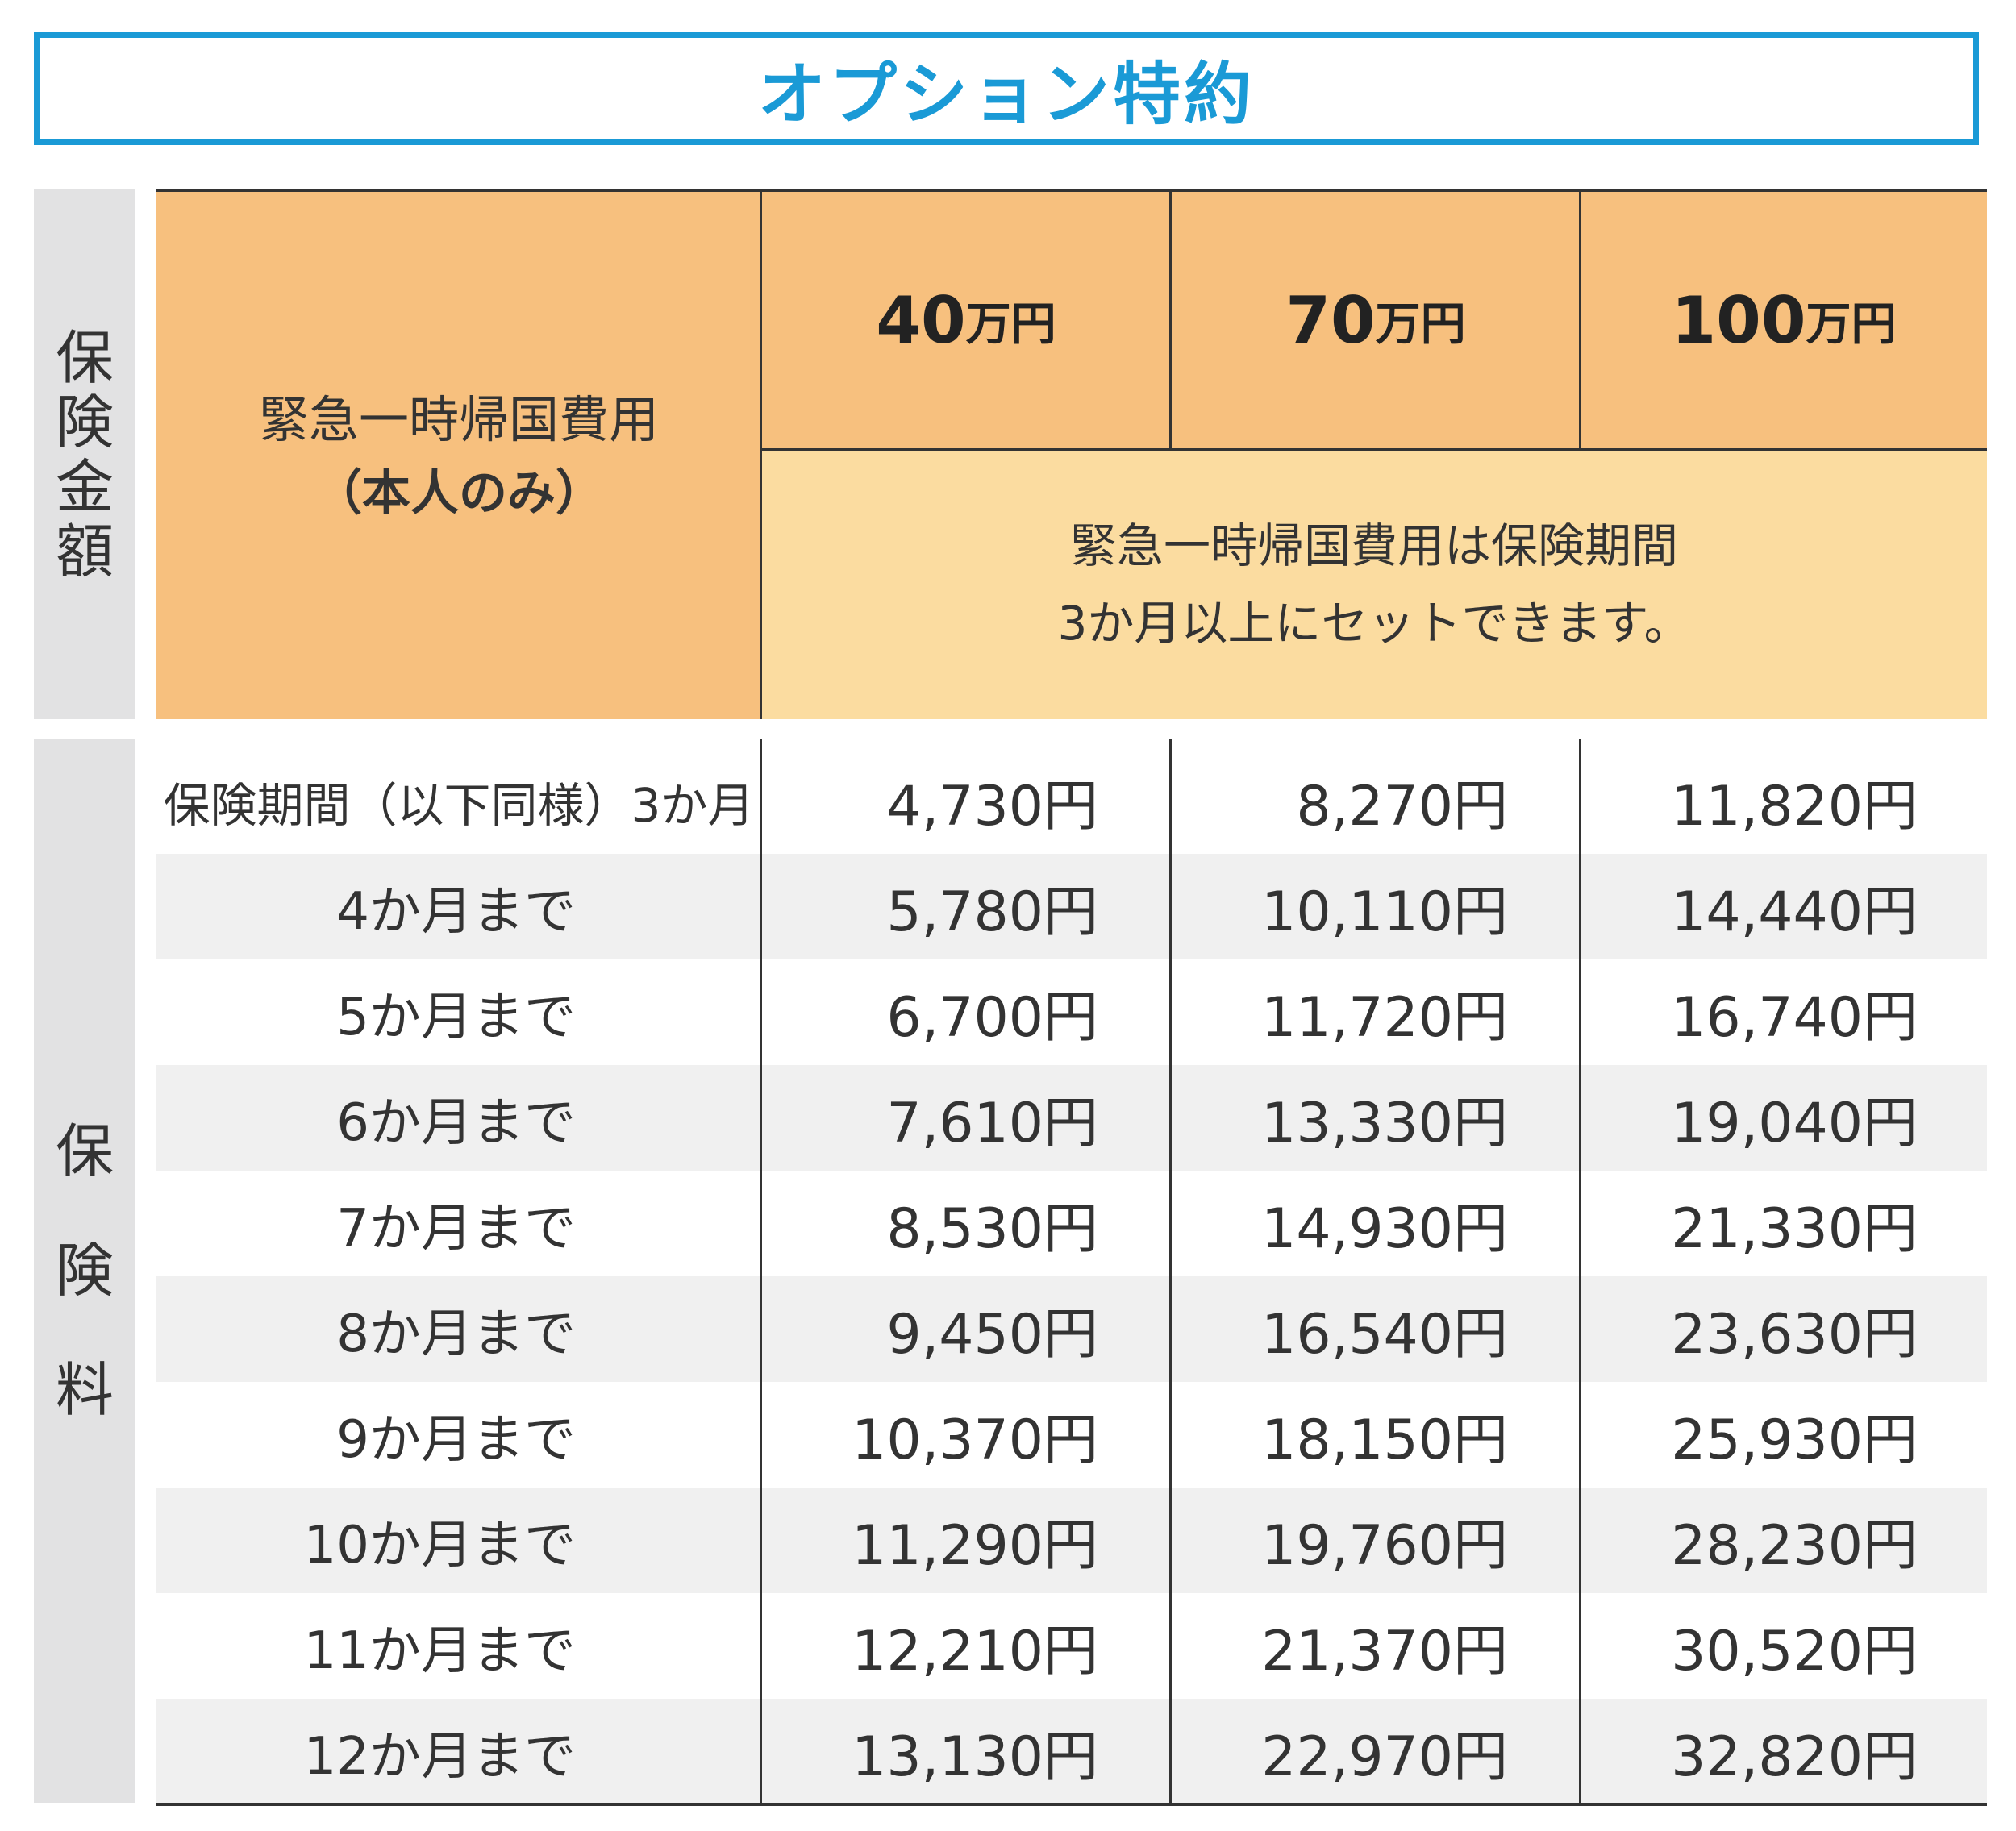 The image size is (2016, 1831). Describe the element at coordinates (1373, 545) in the screenshot. I see `note-line: 緊急一時帰国費用は保険期間` at that location.